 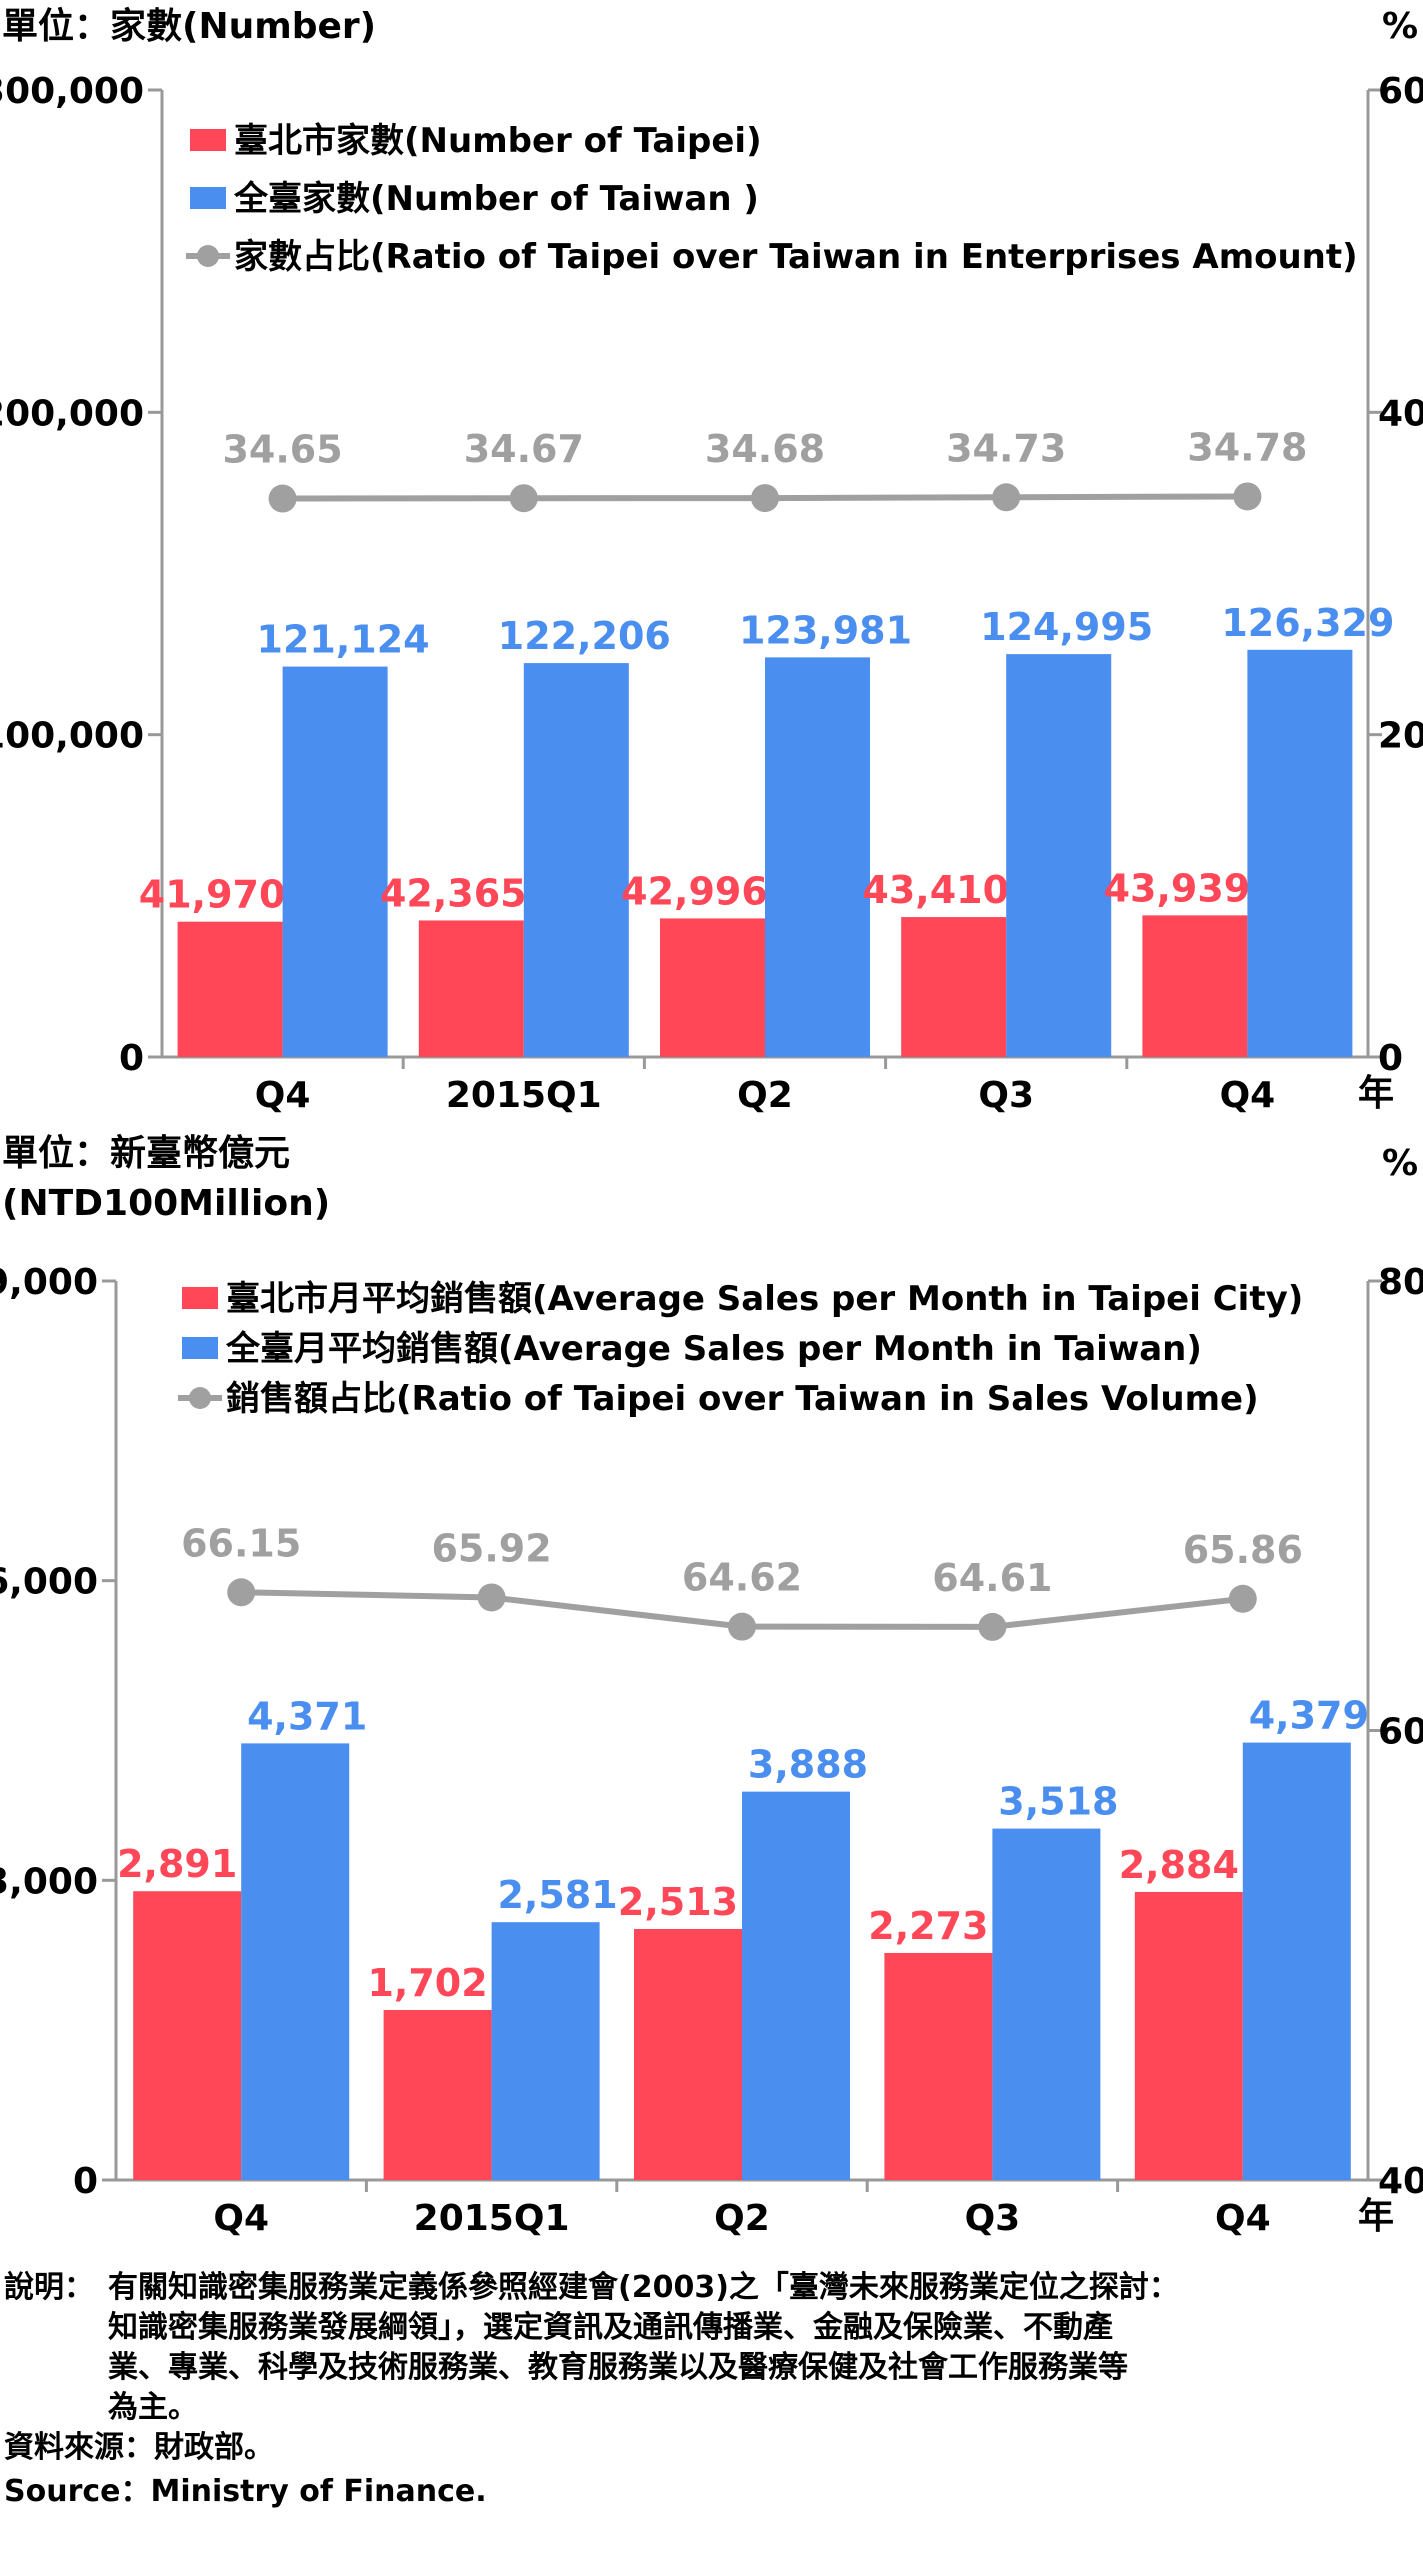 What do you see at coordinates (49, 2287) in the screenshot?
I see `notes-heading: 說明：` at bounding box center [49, 2287].